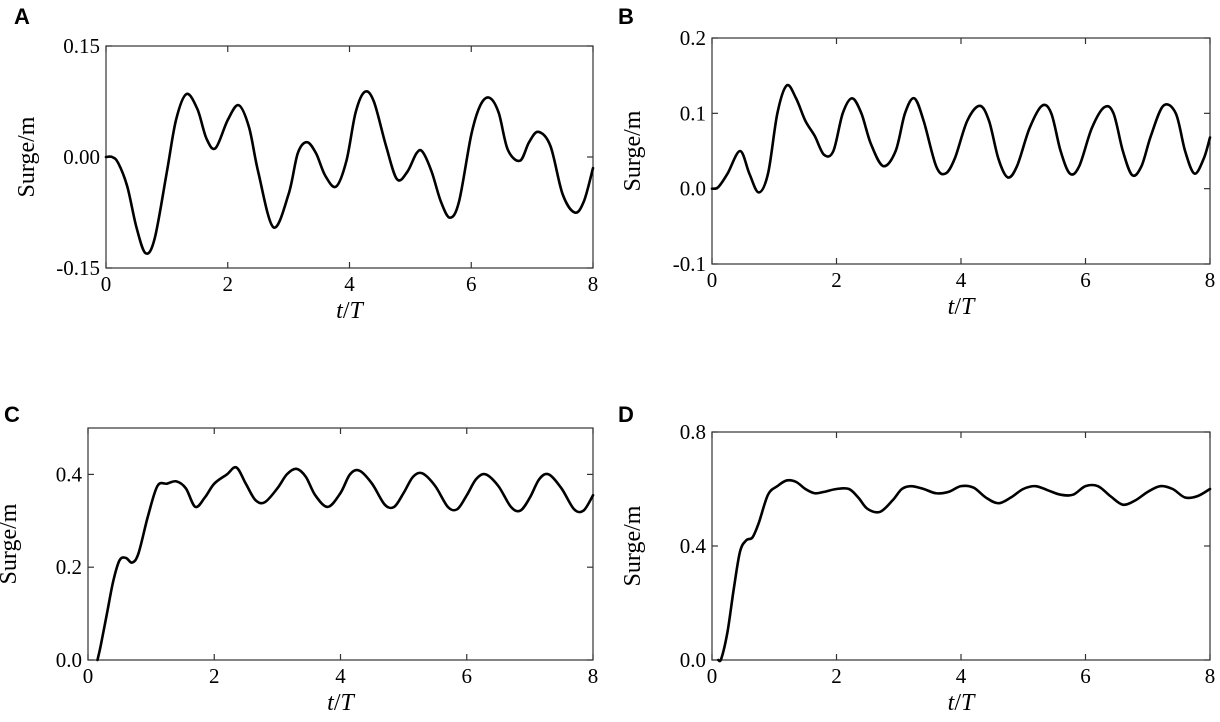  Describe the element at coordinates (22, 16) in the screenshot. I see `panel-label: A` at that location.